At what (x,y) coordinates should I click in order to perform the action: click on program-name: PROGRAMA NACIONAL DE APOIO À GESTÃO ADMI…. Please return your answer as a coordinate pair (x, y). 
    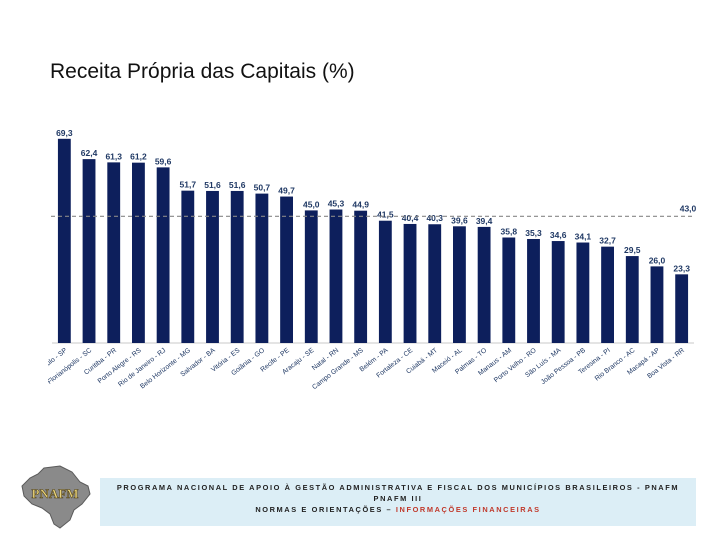
    Looking at the image, I should click on (398, 487).